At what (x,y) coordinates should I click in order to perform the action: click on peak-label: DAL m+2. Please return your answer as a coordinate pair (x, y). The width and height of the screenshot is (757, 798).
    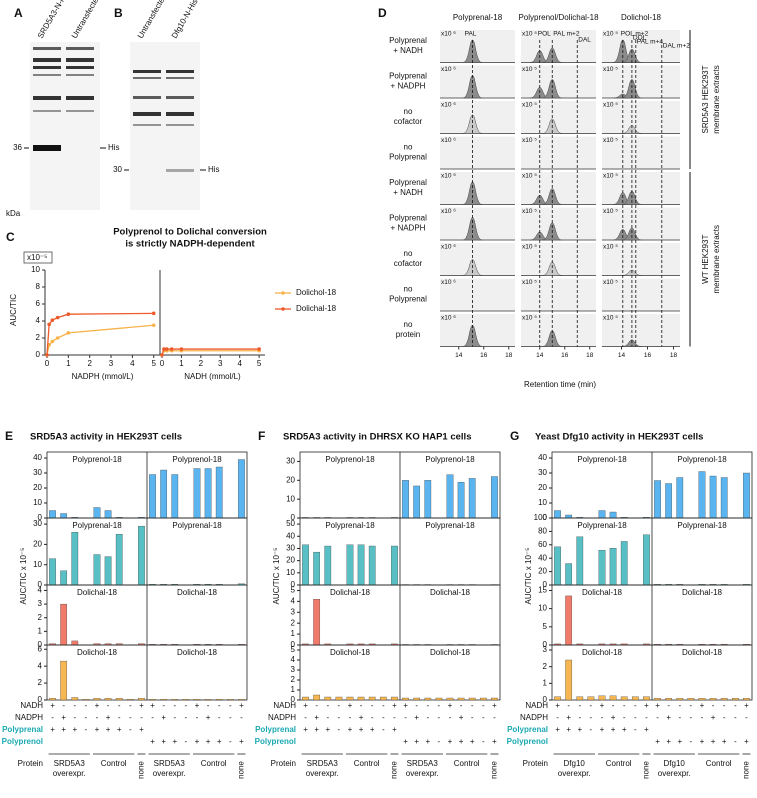
    Looking at the image, I should click on (676, 46).